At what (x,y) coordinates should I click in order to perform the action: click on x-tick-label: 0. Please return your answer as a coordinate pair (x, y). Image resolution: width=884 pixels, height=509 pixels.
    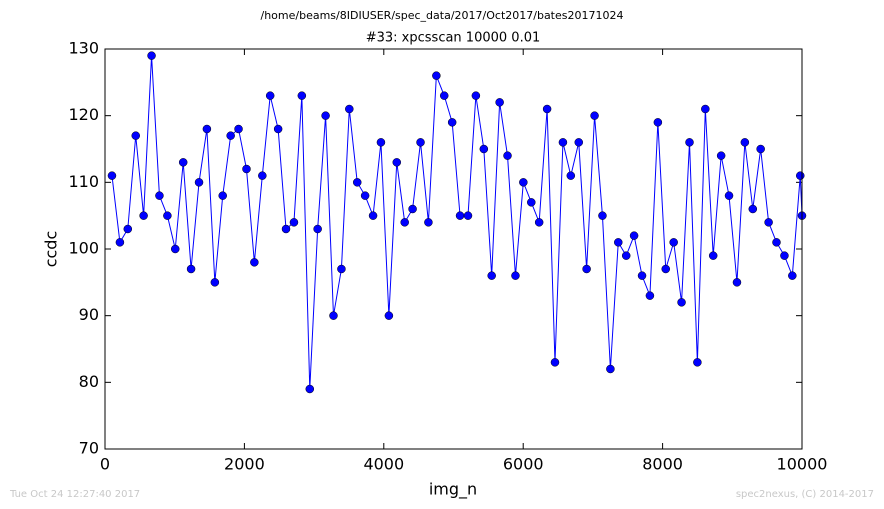
    Looking at the image, I should click on (105, 464).